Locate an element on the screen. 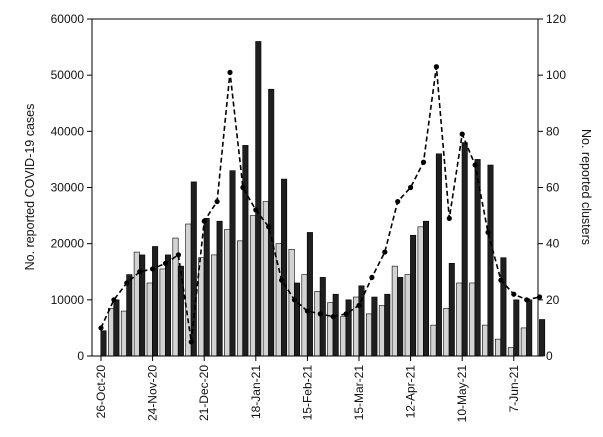 This screenshot has height=437, width=603. right-tick-label: 0 is located at coordinates (549, 356).